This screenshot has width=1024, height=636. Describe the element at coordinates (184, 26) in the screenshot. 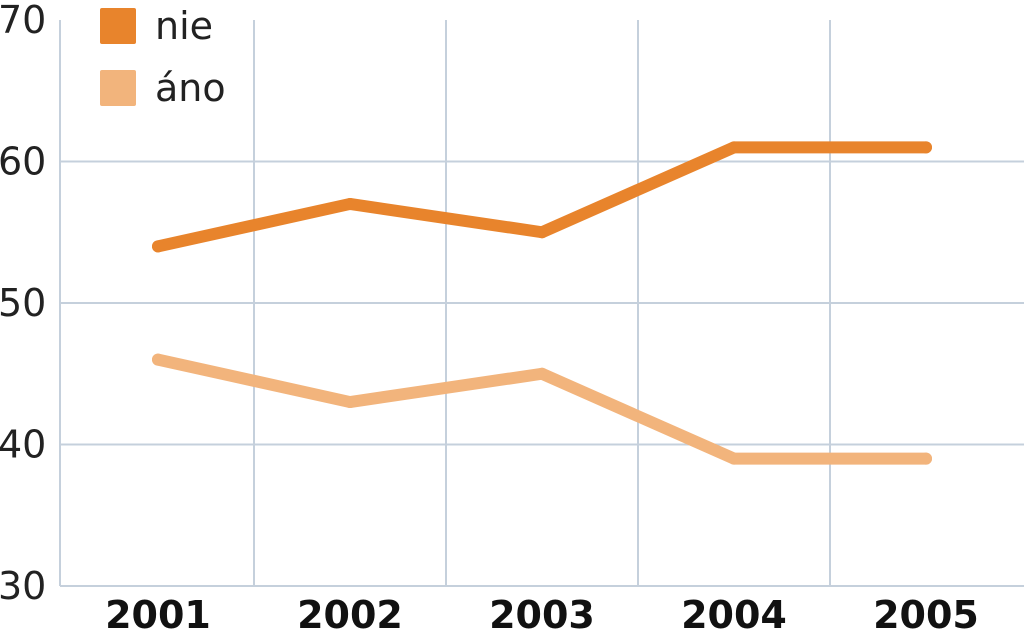

I see `legend-label: nie` at that location.